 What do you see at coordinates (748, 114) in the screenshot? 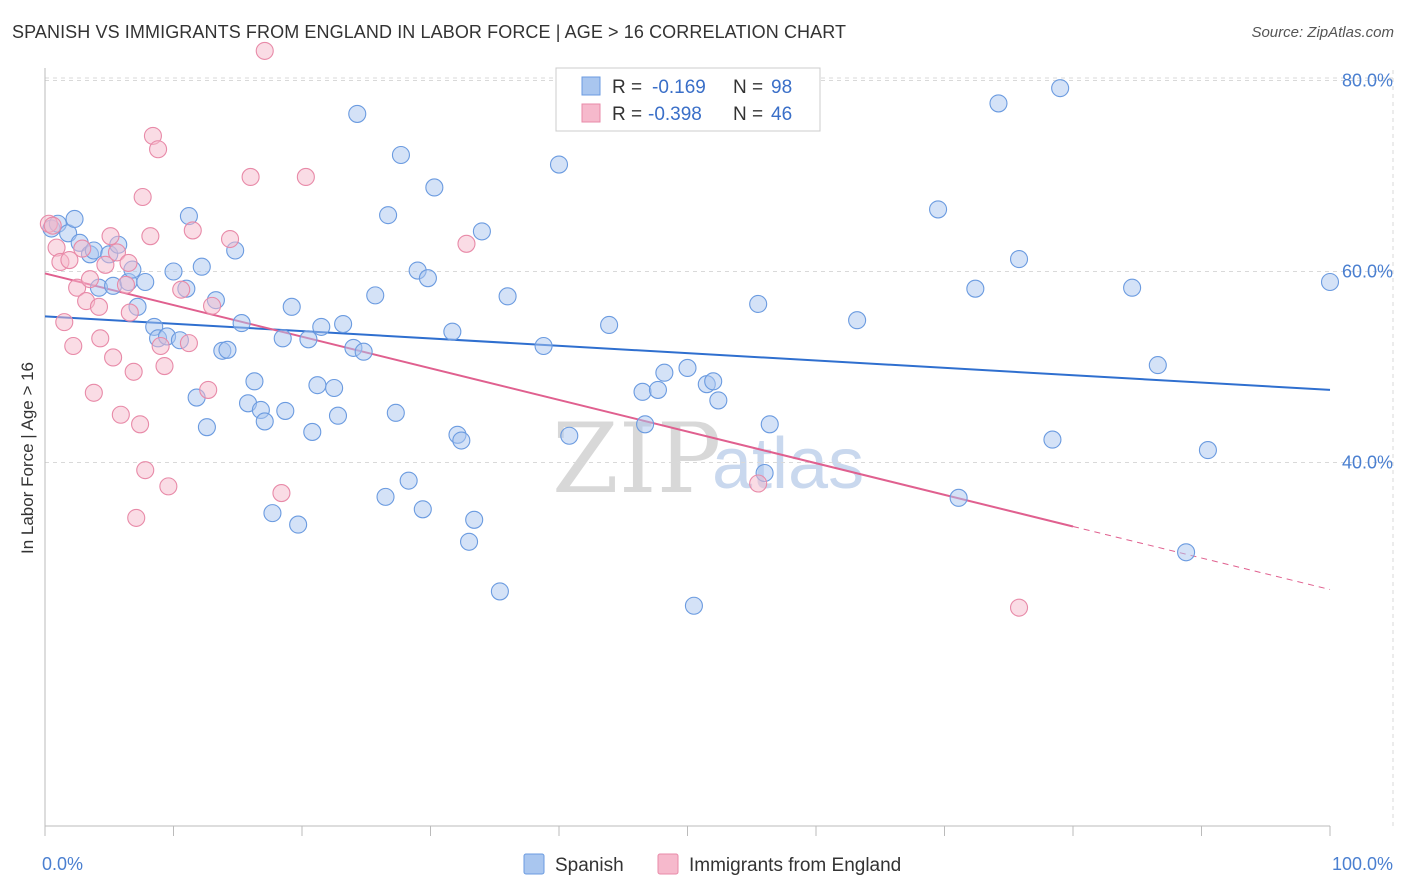
I see `legend-n-label-england: N =` at bounding box center [748, 114].